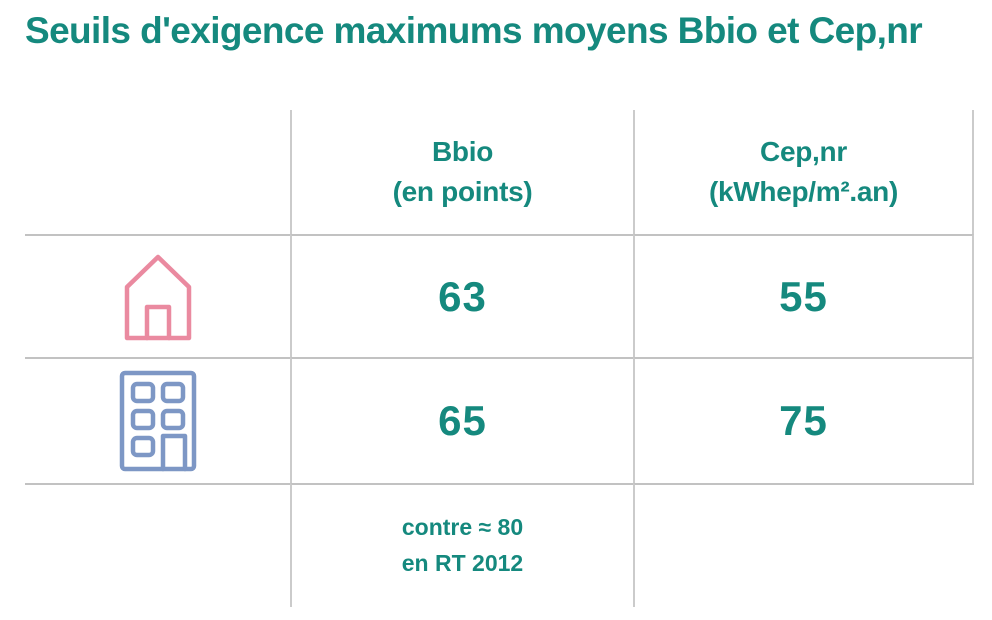 This screenshot has height=620, width=992. I want to click on house-cep-value: 55, so click(803, 296).